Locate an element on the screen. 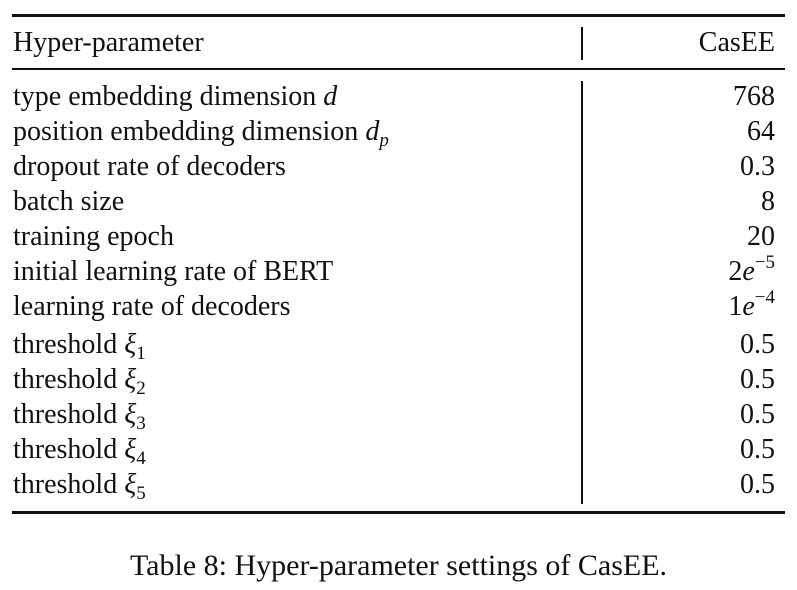 This screenshot has width=797, height=590. table-row-label: training epoch is located at coordinates (93, 236).